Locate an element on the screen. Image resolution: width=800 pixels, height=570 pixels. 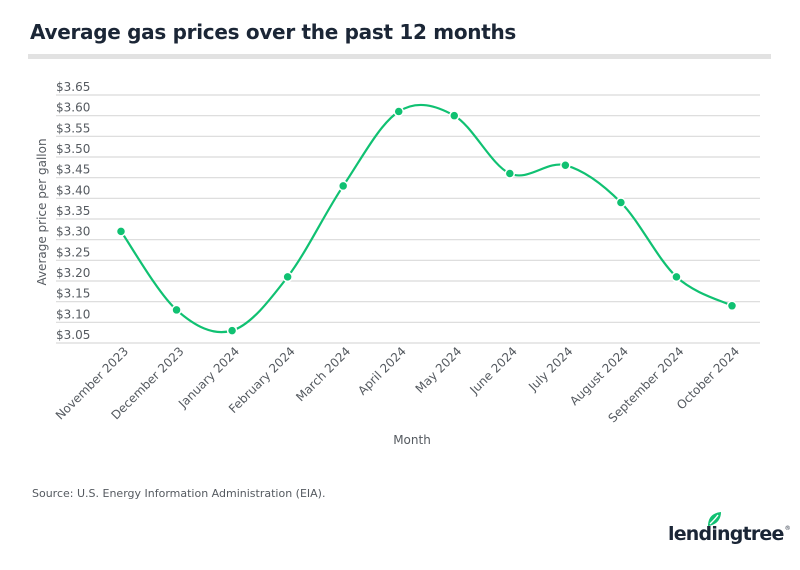
data-point-may-2024 is located at coordinates (454, 115).